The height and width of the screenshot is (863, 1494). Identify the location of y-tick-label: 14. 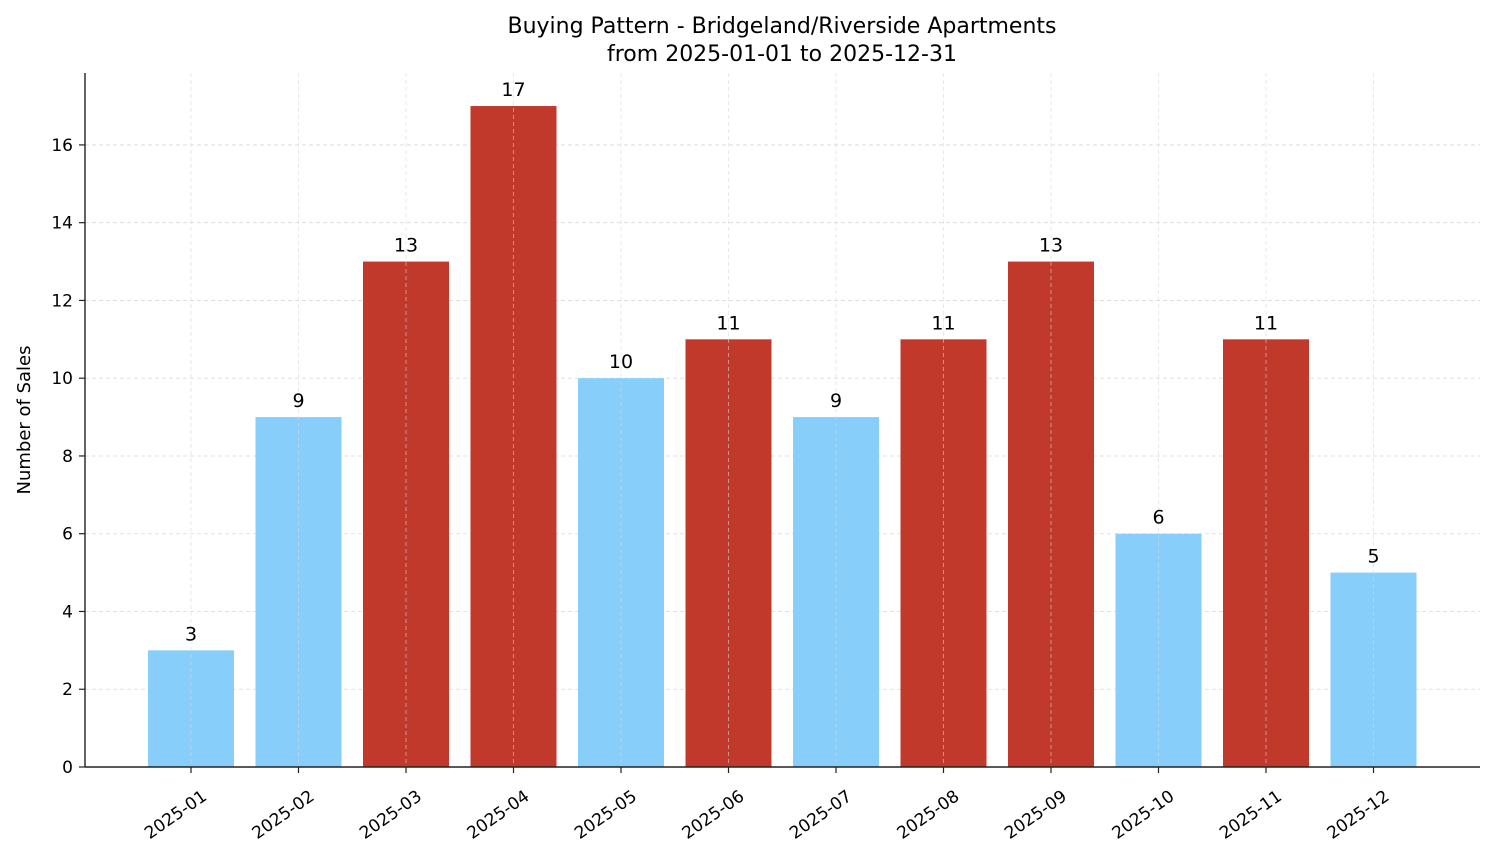
(62, 224).